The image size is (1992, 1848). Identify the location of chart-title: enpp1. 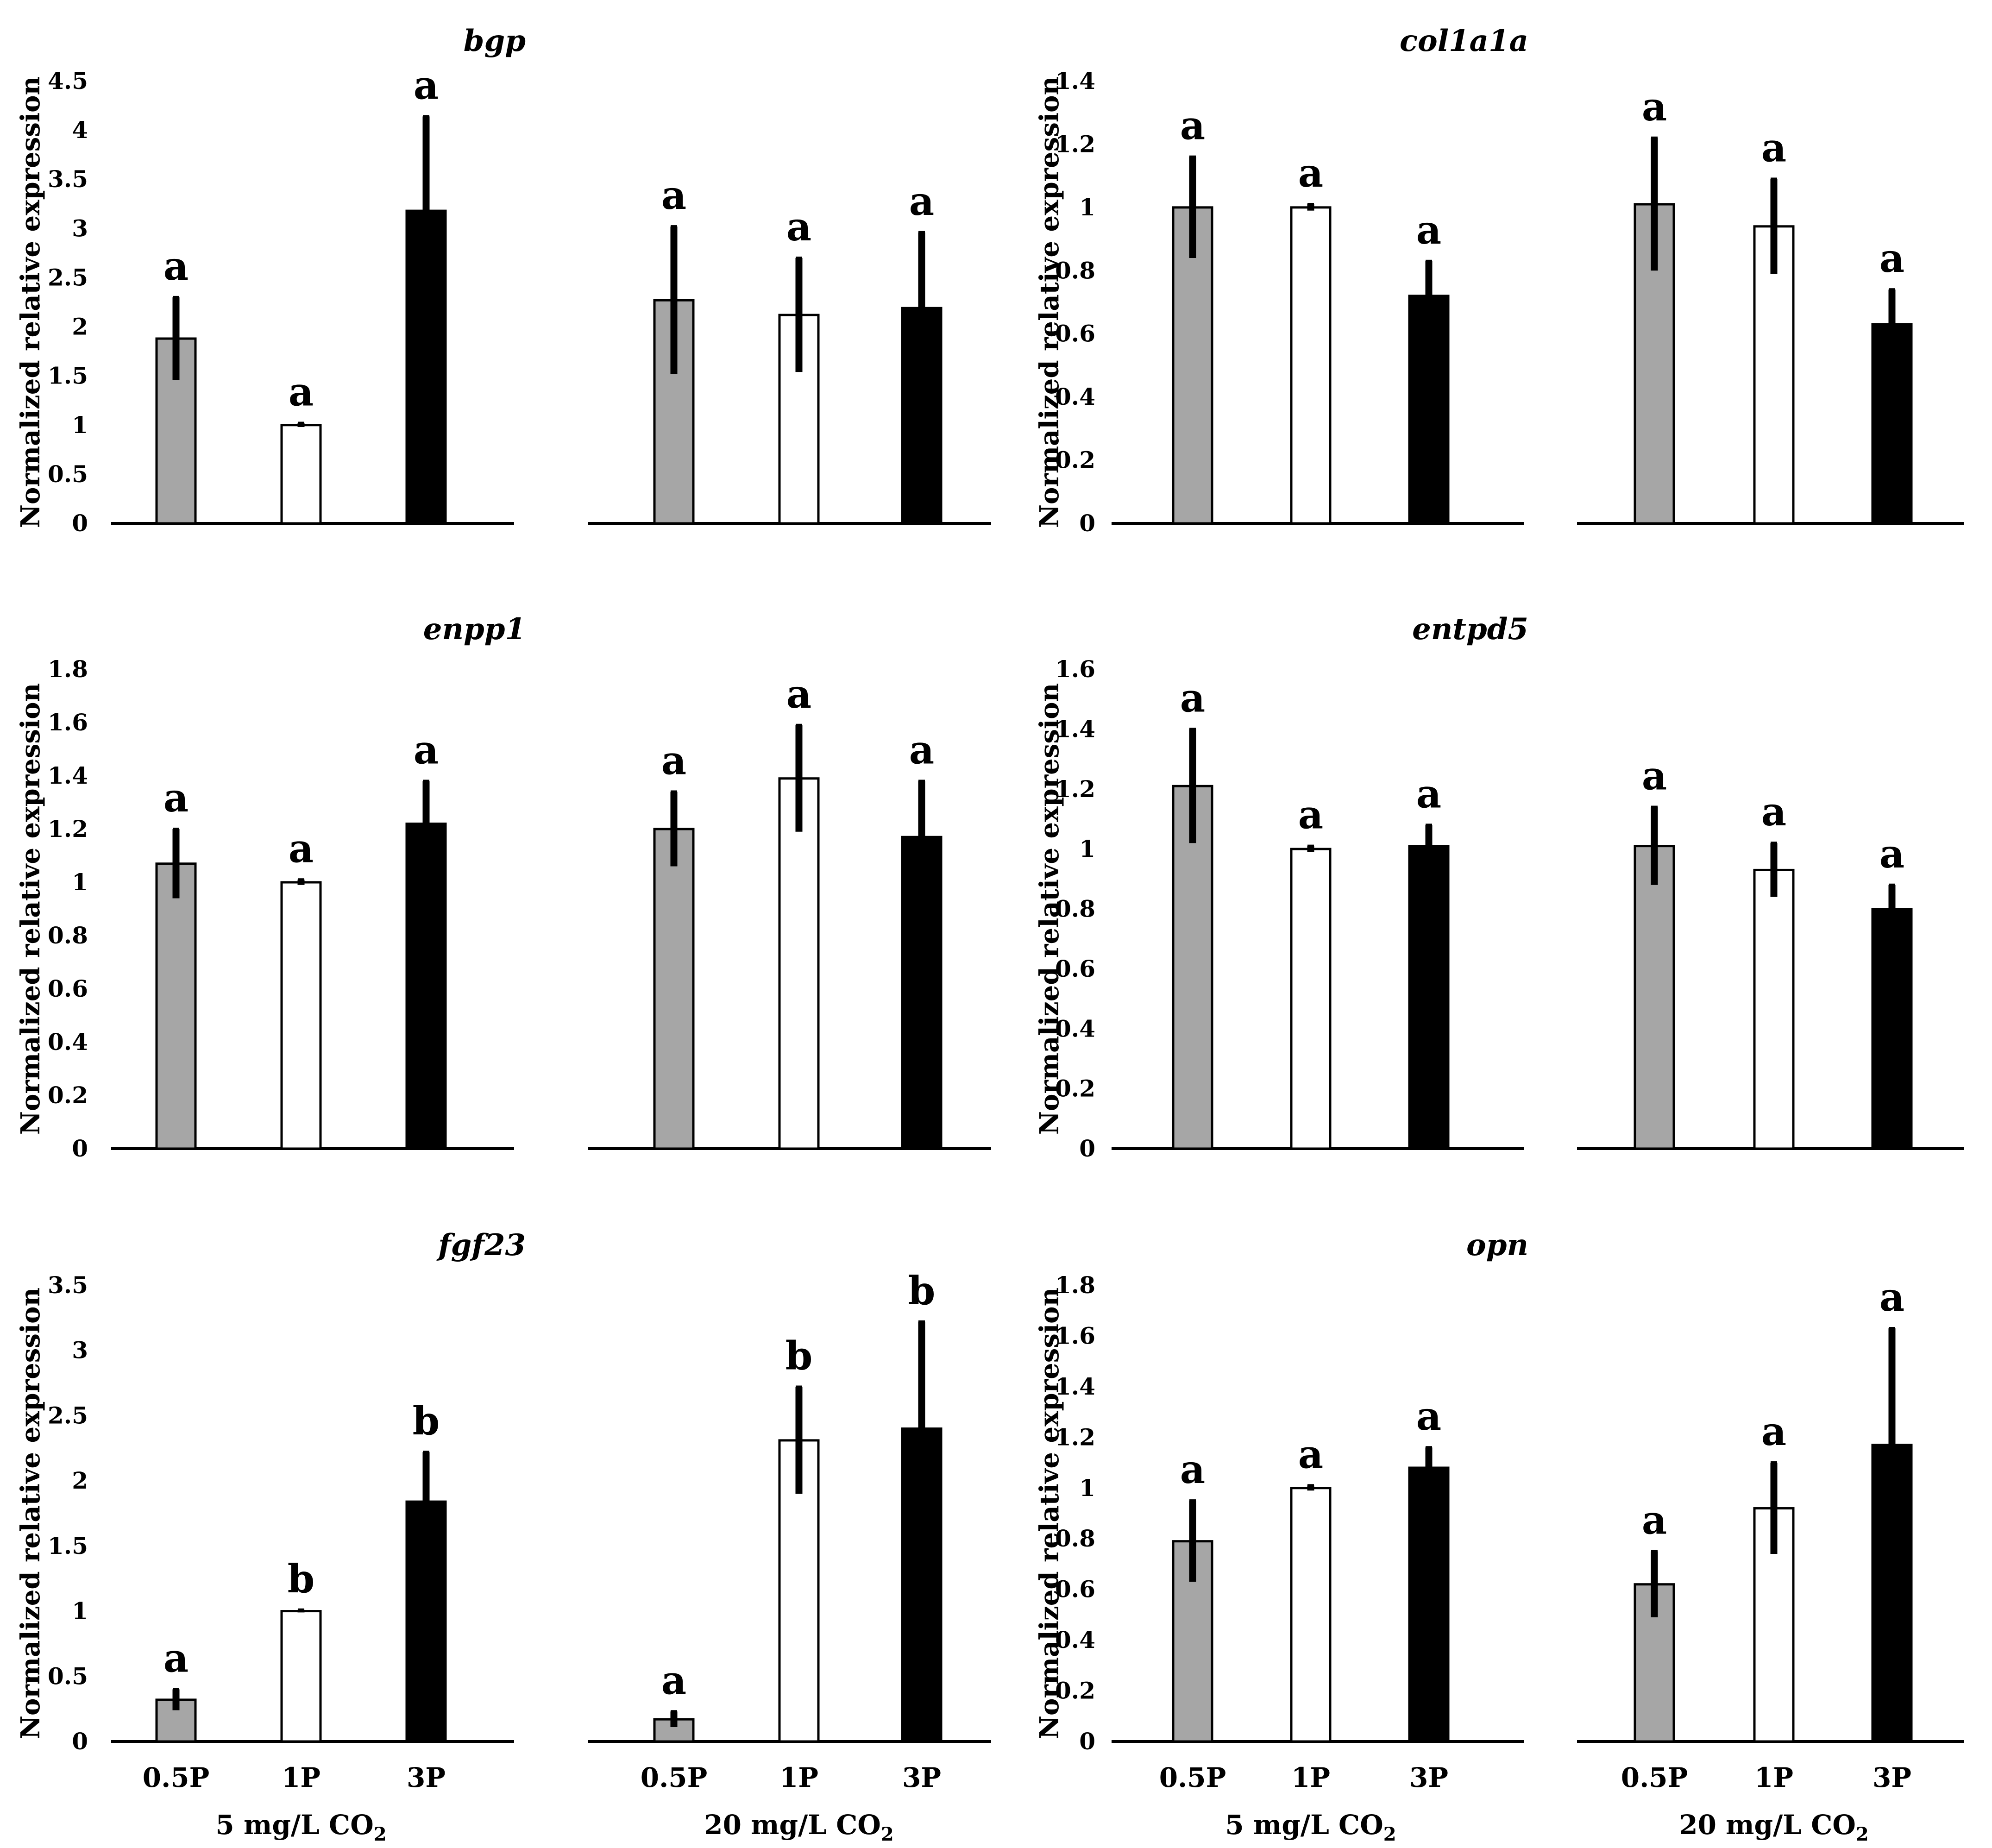
(474, 629).